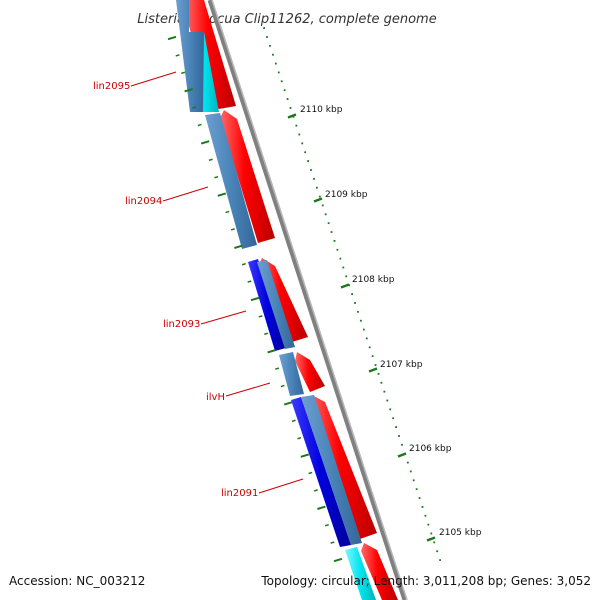 This screenshot has height=600, width=600. What do you see at coordinates (181, 324) in the screenshot?
I see `gene-label-lin2093: lin2093` at bounding box center [181, 324].